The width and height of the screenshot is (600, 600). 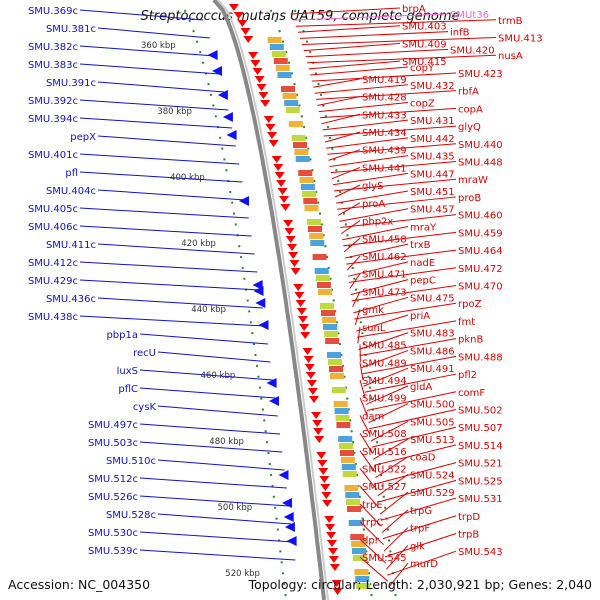 What do you see at coordinates (71, 245) in the screenshot?
I see `left-gene-label: SMU.411c` at bounding box center [71, 245].